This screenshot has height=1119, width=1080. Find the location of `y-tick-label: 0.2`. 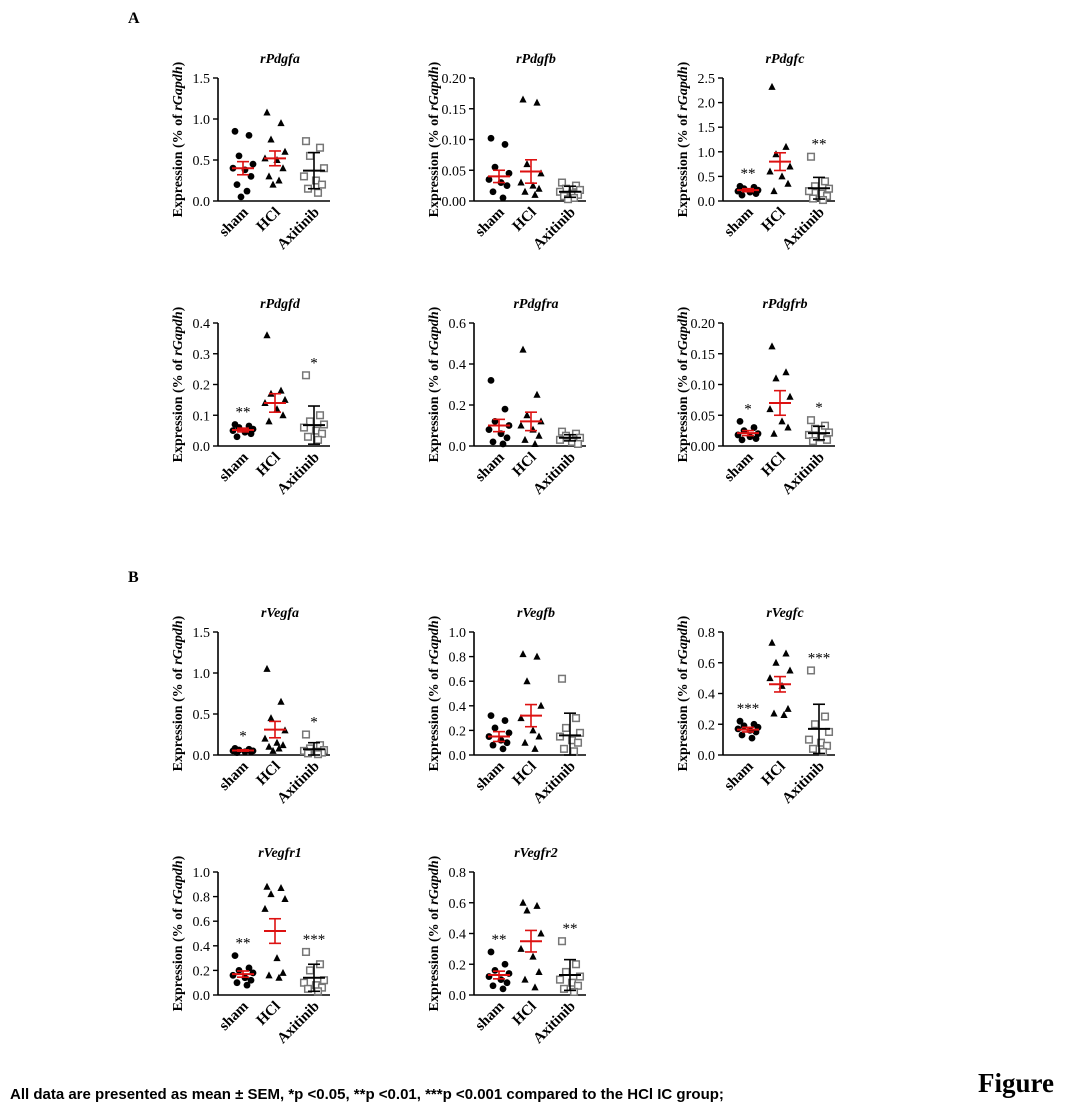

y-tick-label: 0.2 is located at coordinates (202, 971).